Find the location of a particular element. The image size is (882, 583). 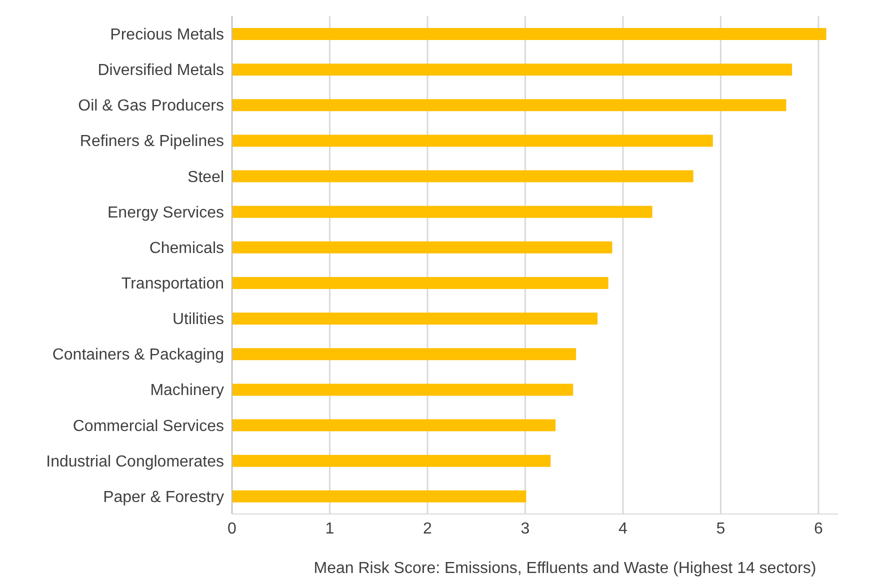

x-tick-label: 3 is located at coordinates (525, 529).